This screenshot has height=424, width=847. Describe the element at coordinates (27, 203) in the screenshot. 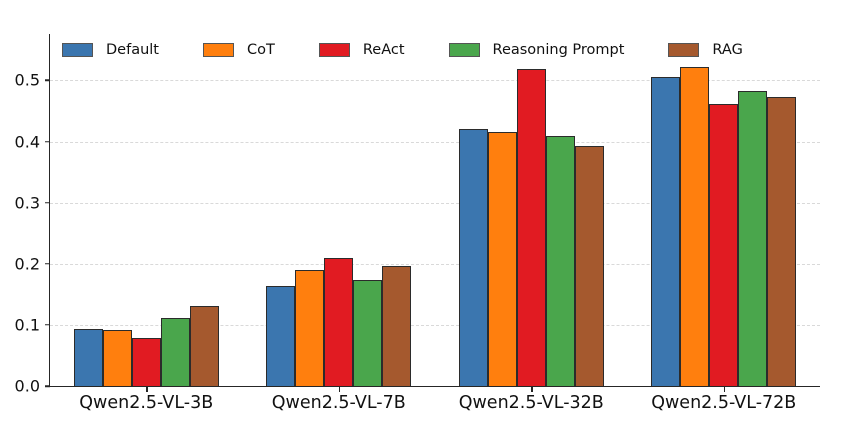

I see `y-tick-label: 0.3` at that location.